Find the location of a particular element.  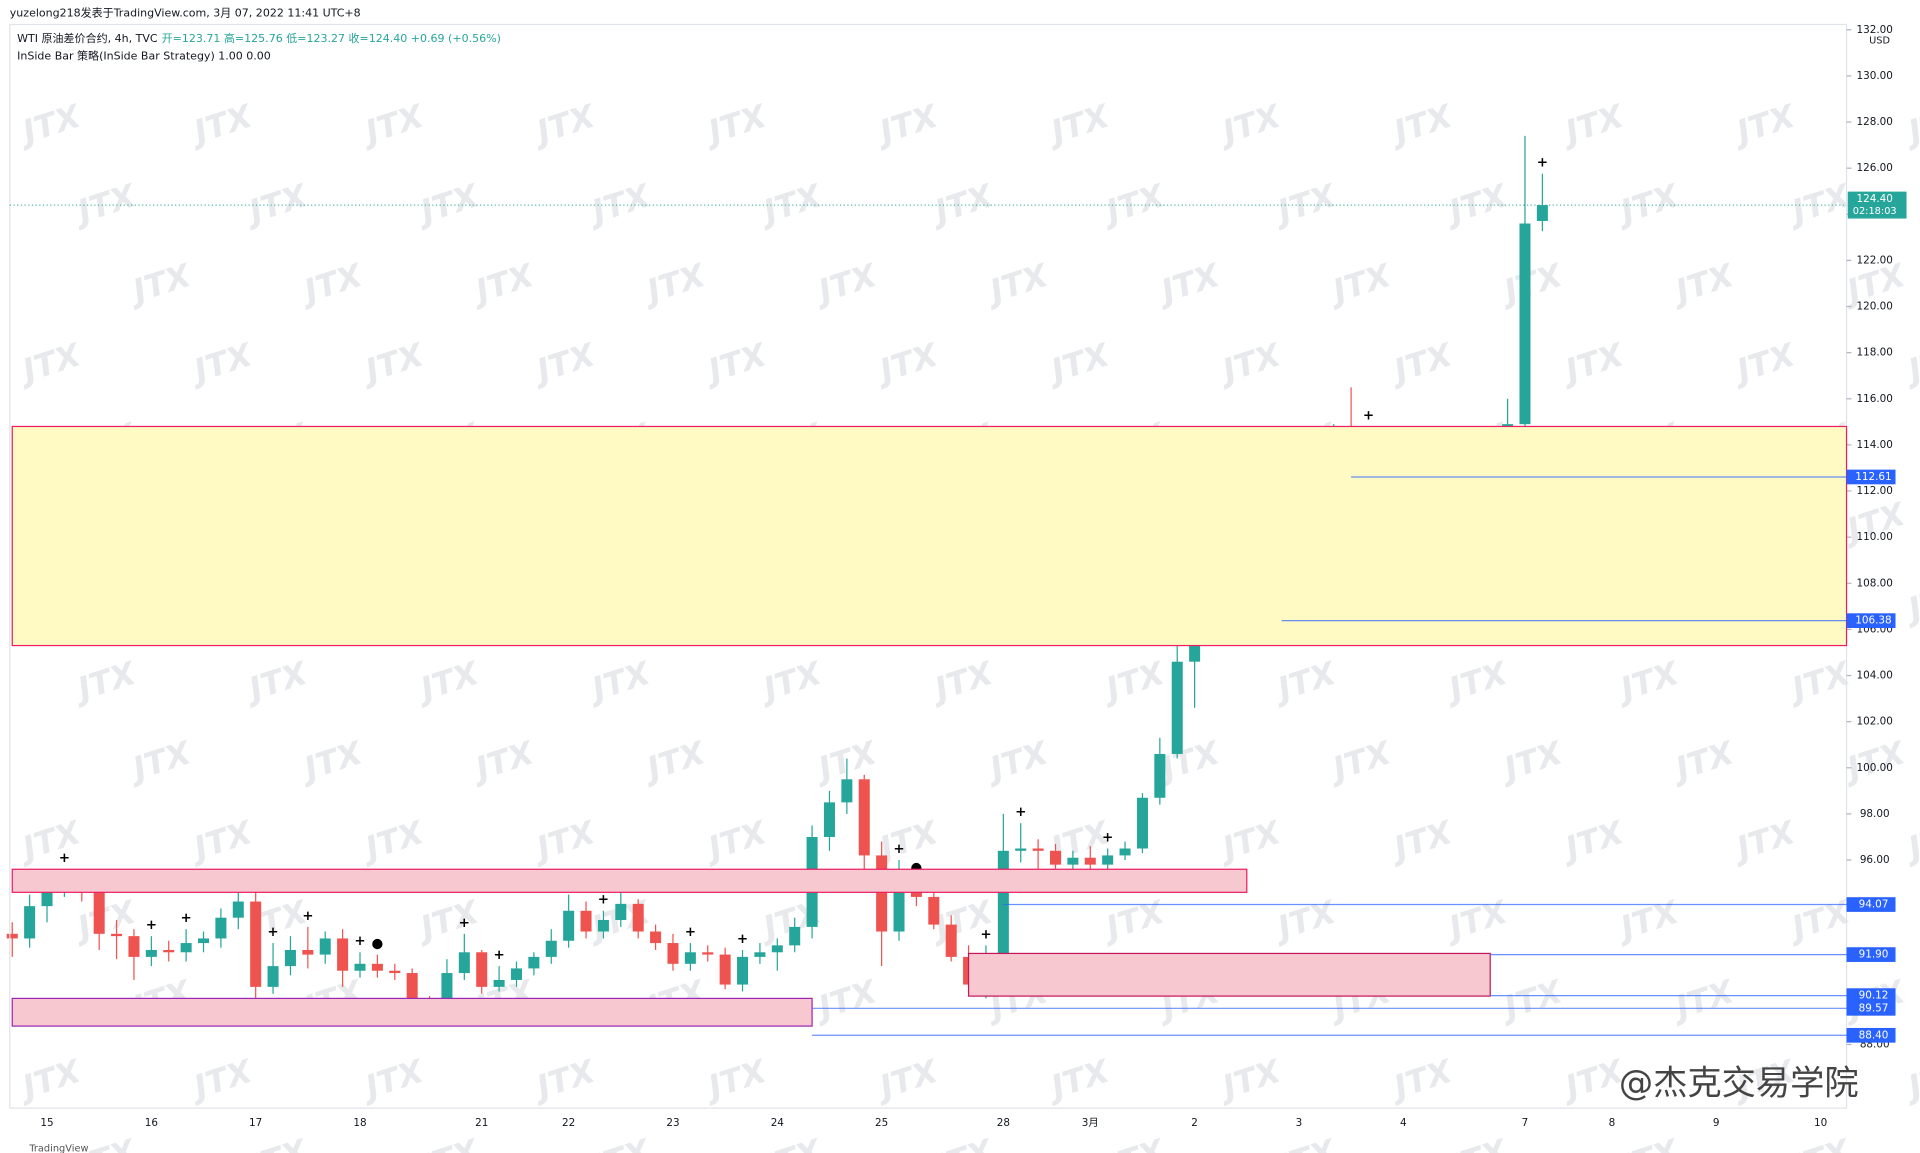

x-tick-label: 3月 is located at coordinates (1090, 1123).